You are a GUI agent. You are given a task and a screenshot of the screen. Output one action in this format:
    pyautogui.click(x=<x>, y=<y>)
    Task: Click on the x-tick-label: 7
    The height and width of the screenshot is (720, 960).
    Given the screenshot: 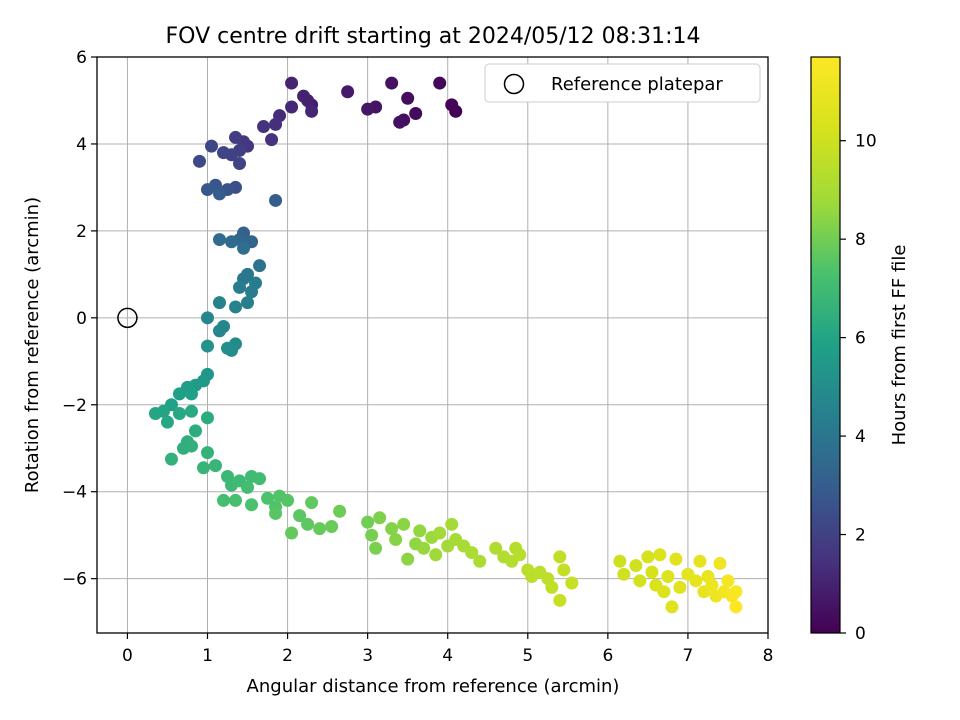 What is the action you would take?
    pyautogui.click(x=688, y=656)
    